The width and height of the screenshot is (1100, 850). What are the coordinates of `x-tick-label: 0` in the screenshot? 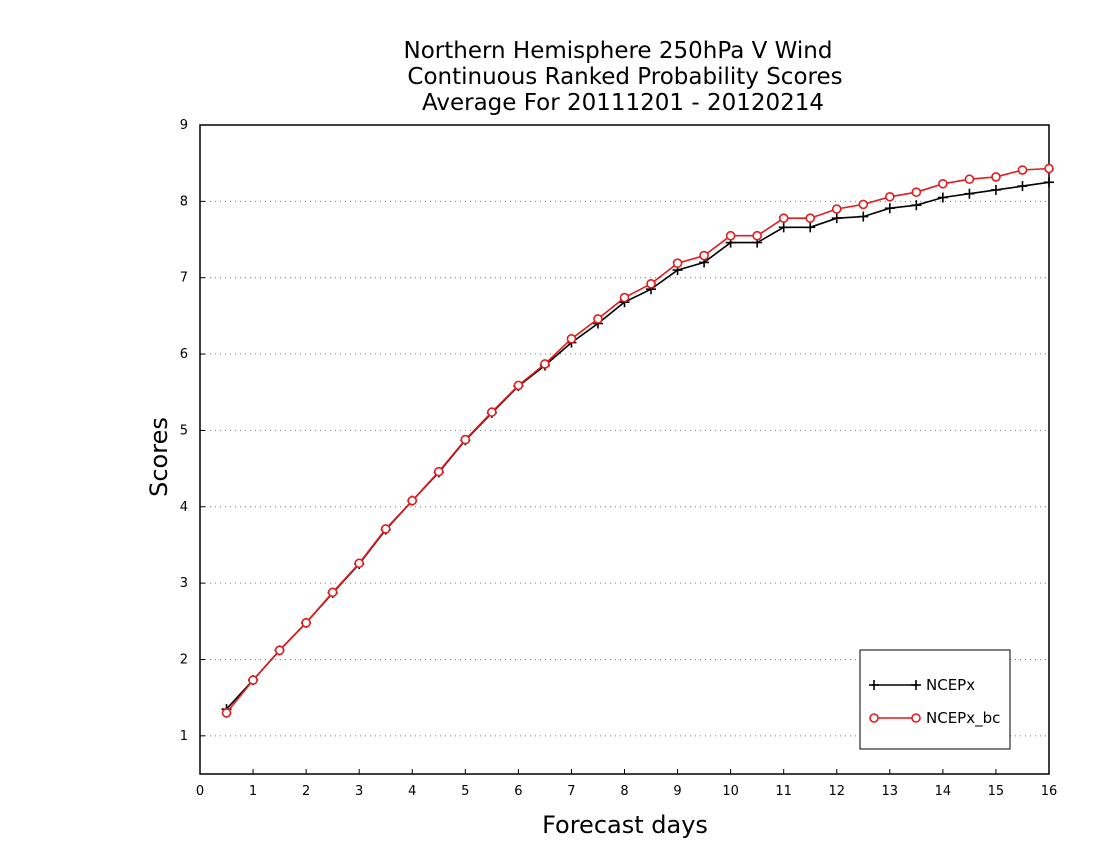 It's located at (200, 791).